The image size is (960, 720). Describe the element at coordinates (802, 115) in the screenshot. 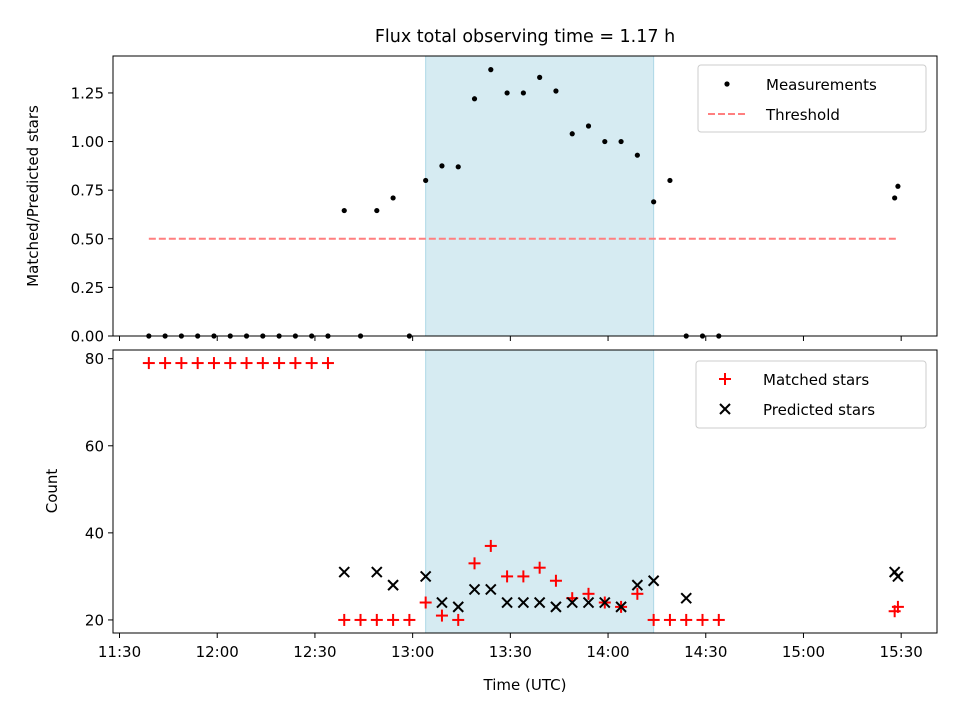

I see `legend-label-threshold: Threshold` at that location.